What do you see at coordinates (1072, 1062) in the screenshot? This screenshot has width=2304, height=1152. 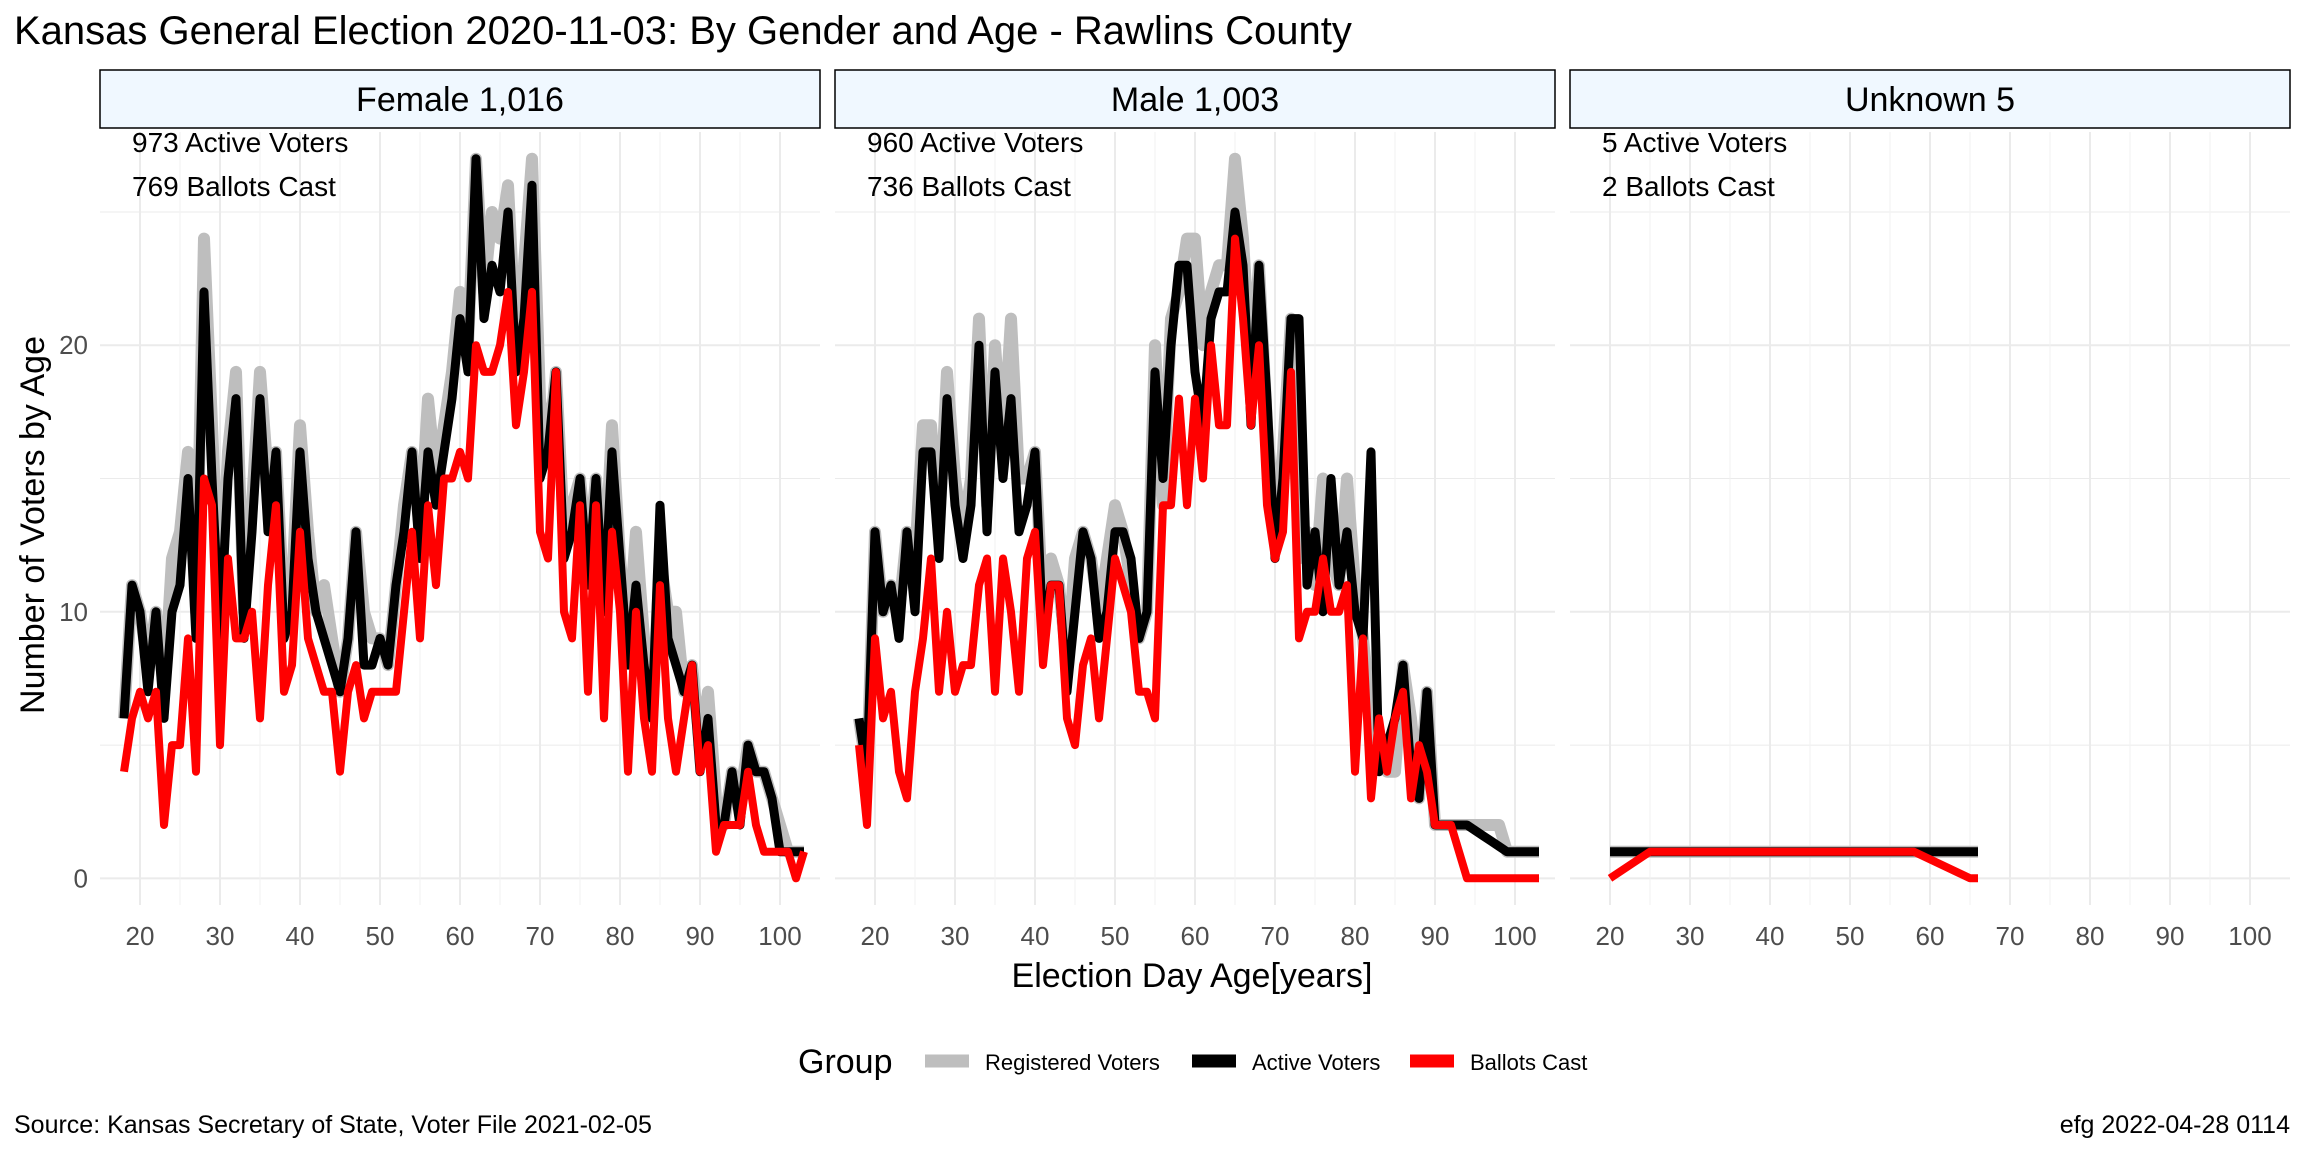 I see `legend-label: Registered Voters` at bounding box center [1072, 1062].